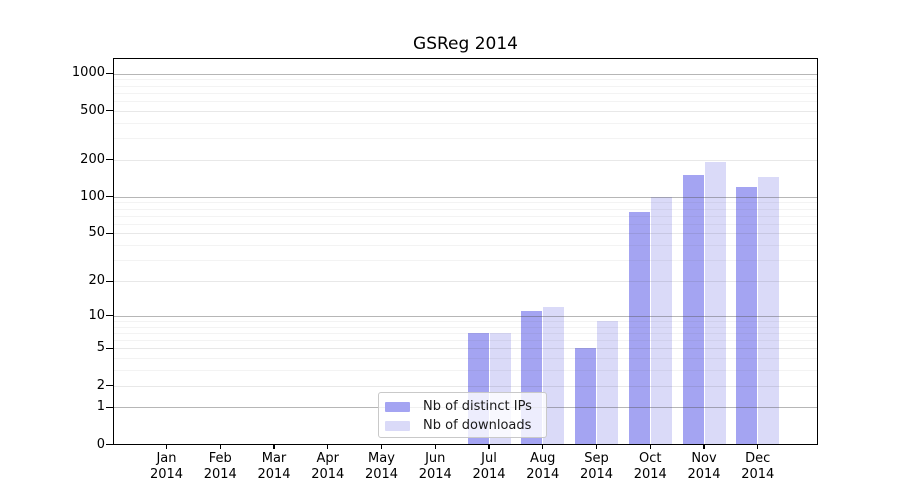 This screenshot has width=900, height=500. Describe the element at coordinates (100, 444) in the screenshot. I see `y-tick-label: 0` at that location.